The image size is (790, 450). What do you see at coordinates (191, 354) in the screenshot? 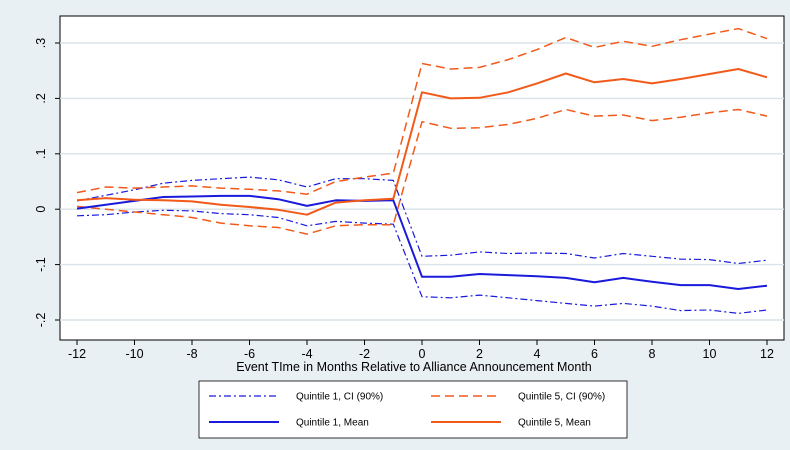
I see `x-tick-label: -8` at bounding box center [191, 354].